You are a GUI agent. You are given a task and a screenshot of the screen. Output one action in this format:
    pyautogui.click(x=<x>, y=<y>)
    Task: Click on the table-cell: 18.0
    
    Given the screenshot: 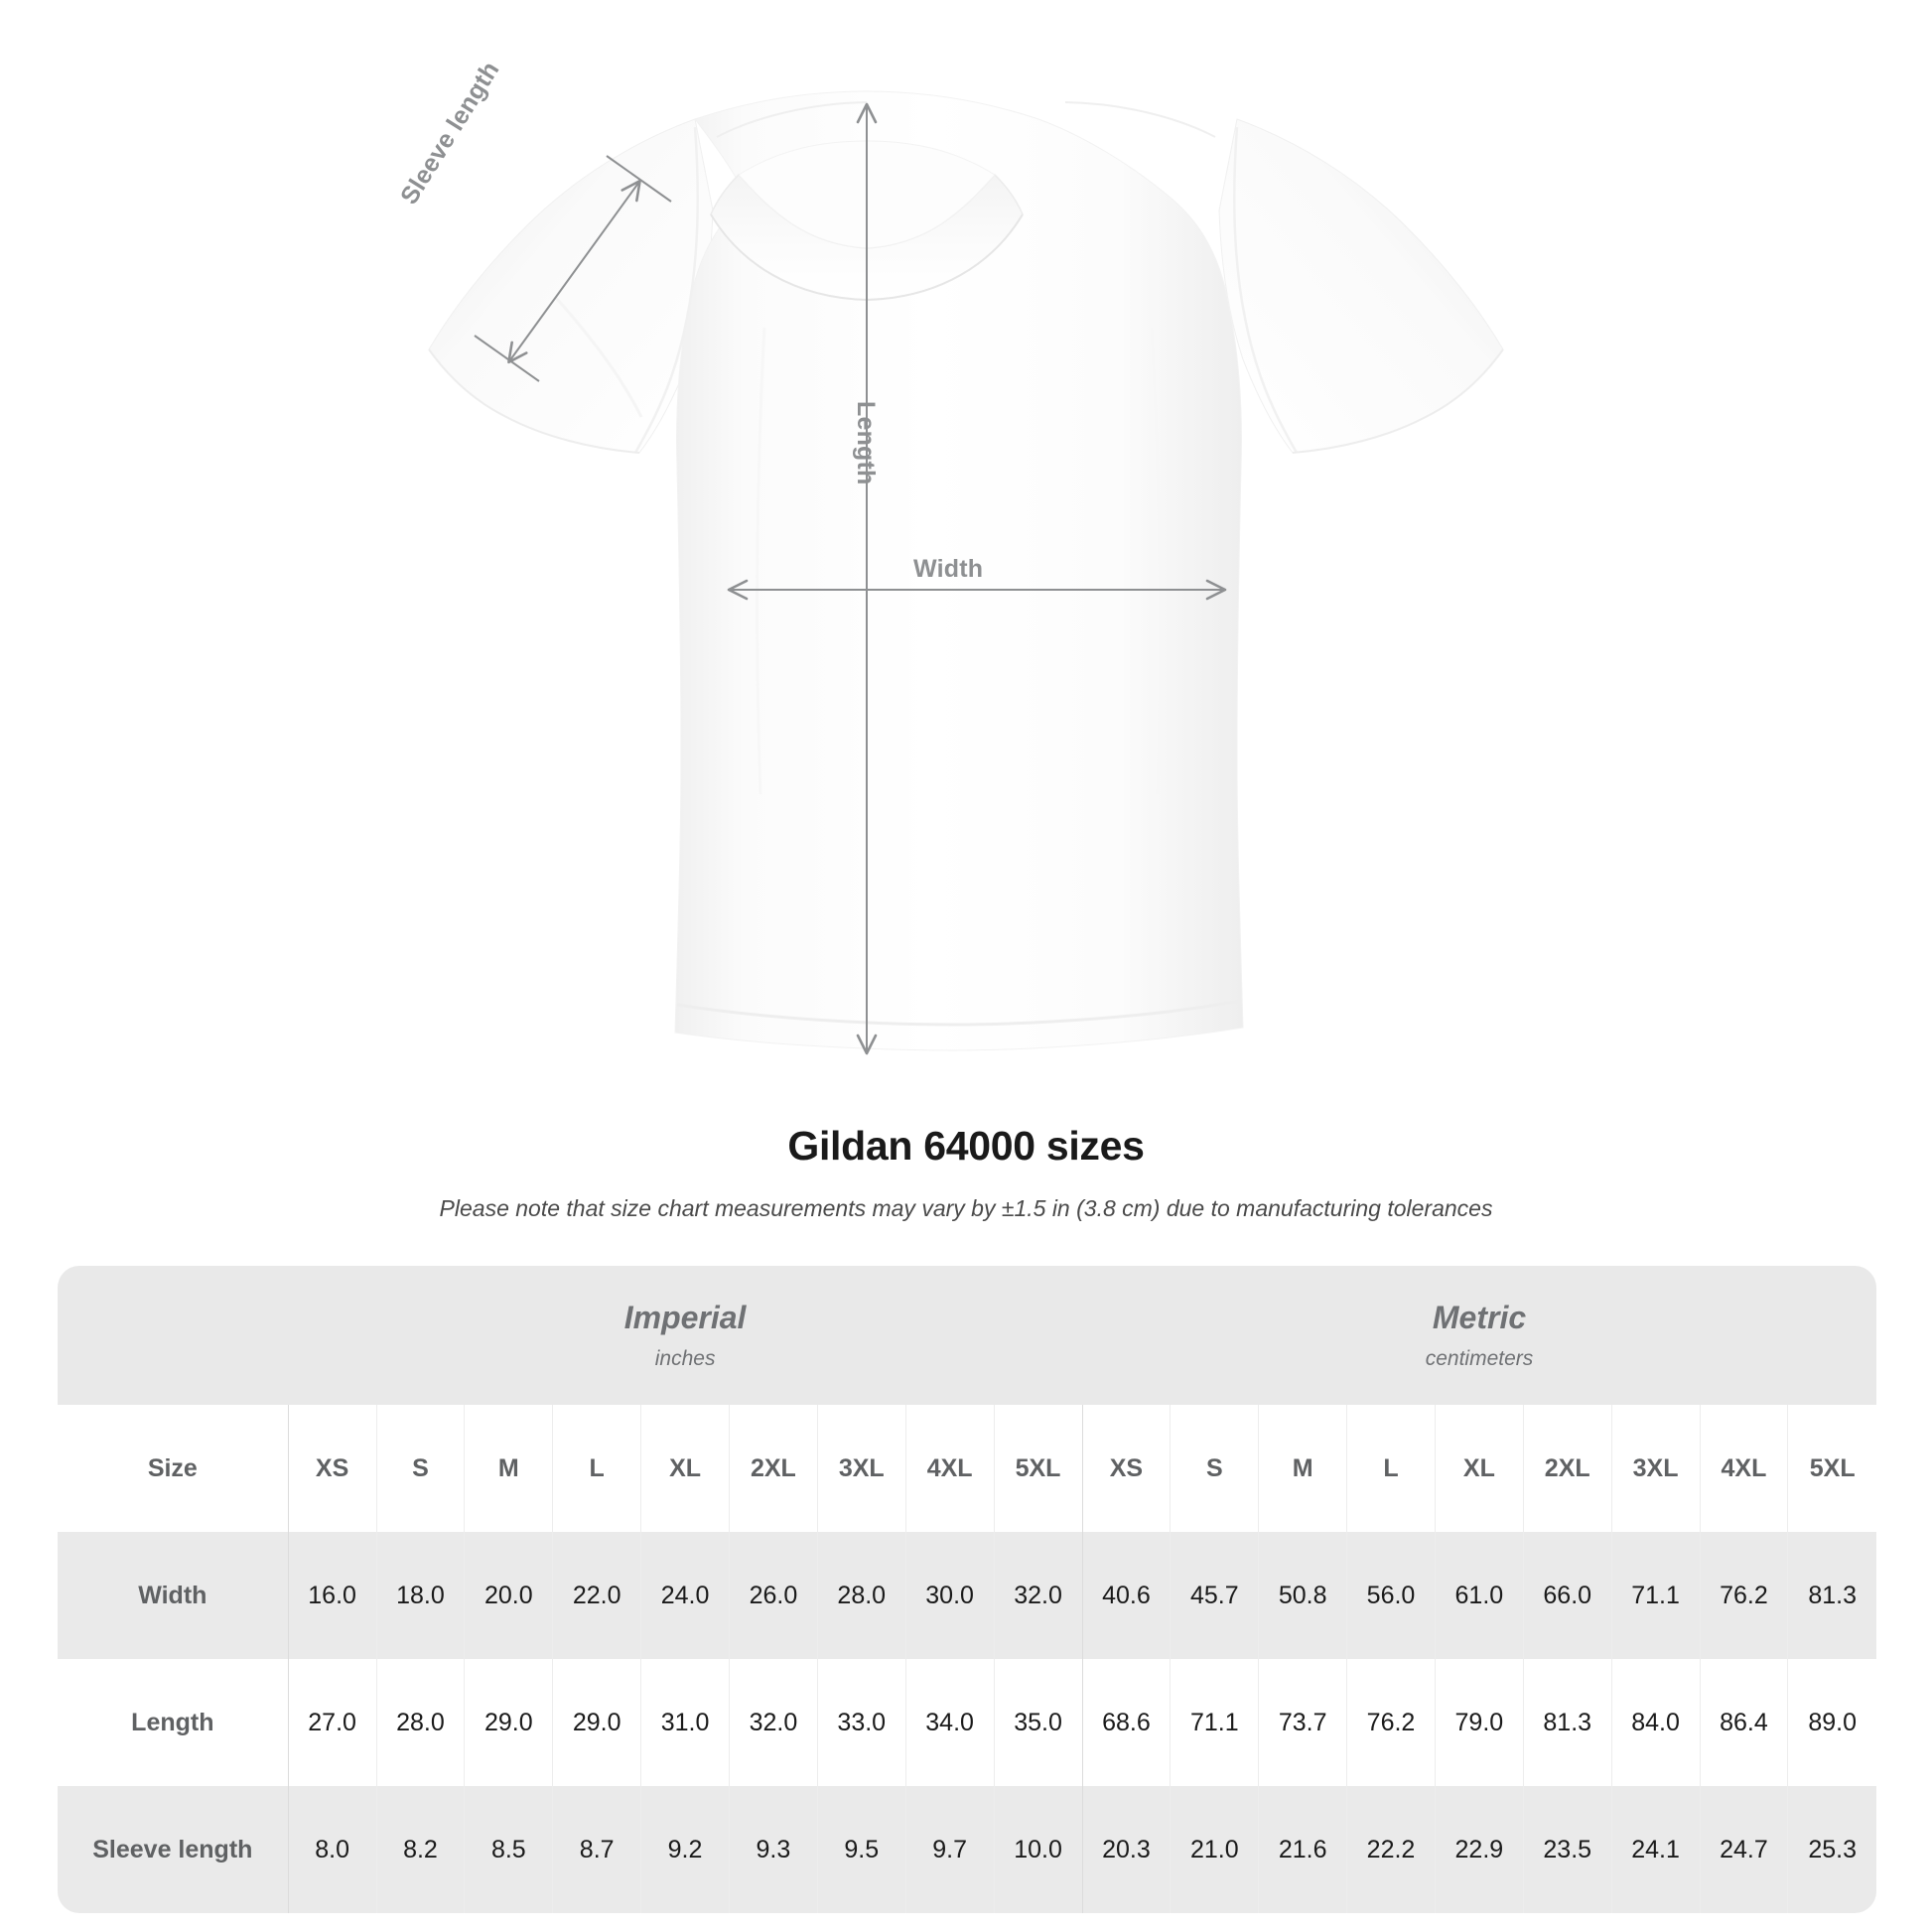 What is the action you would take?
    pyautogui.click(x=420, y=1595)
    